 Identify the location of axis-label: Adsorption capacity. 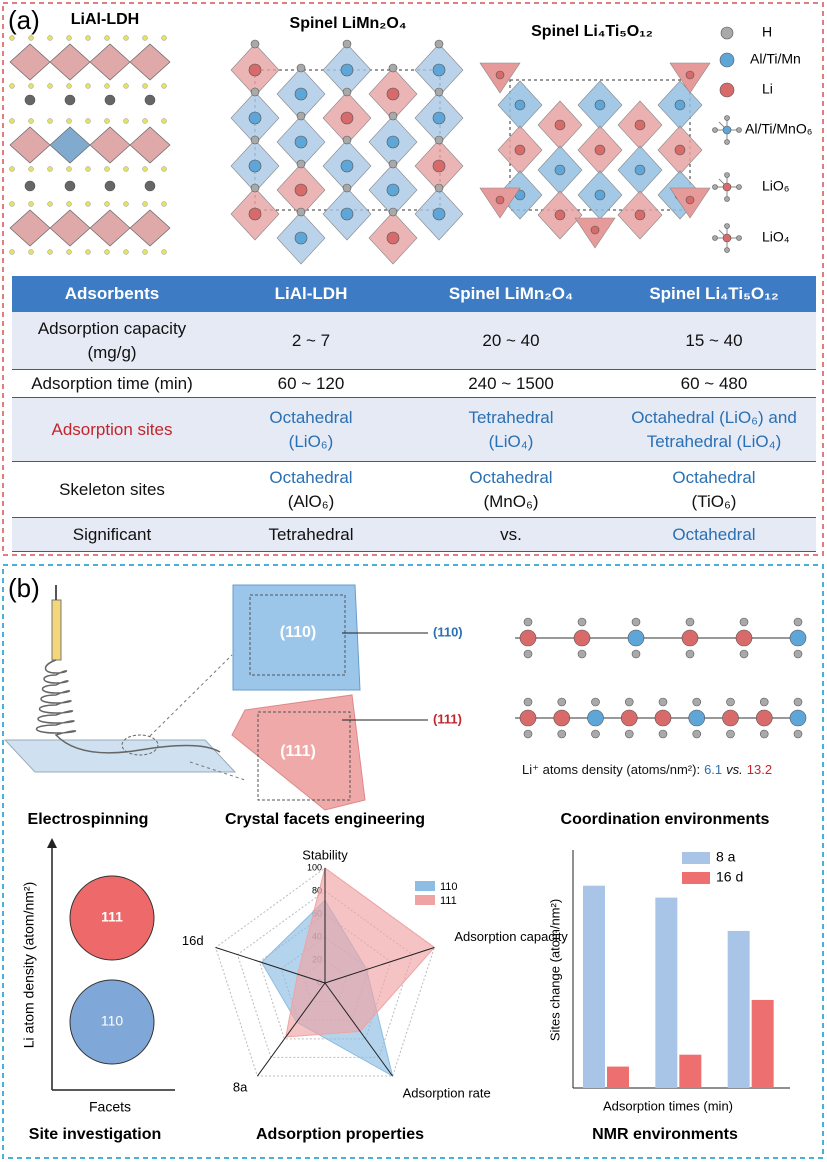
(511, 936).